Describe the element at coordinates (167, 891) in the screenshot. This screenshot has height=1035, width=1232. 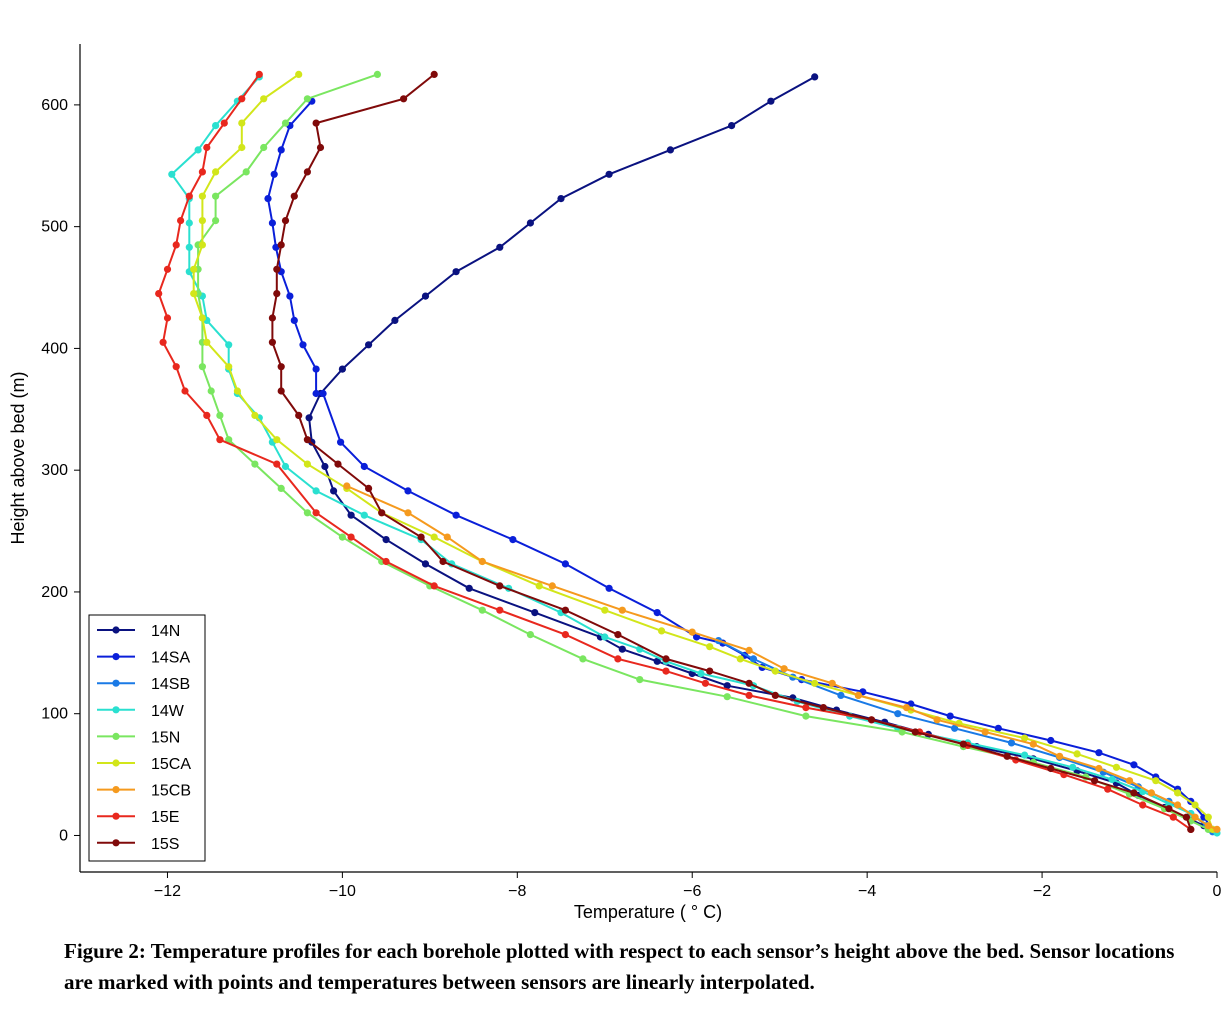
I see `x-tick-label: −12` at that location.